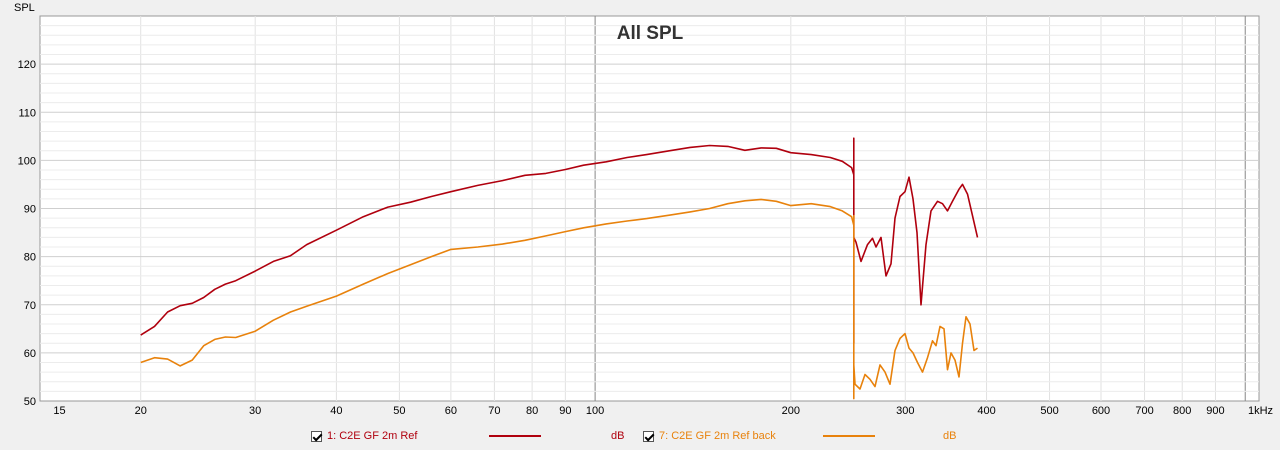 Image resolution: width=1280 pixels, height=450 pixels. I want to click on legend-item-1: 1: C2E GF 2m Ref dB, so click(467, 436).